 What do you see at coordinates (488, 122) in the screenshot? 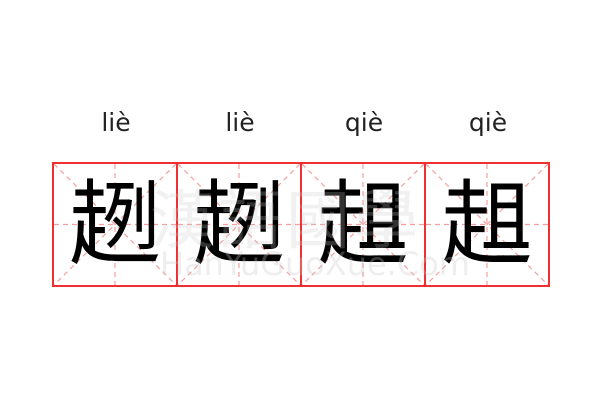
I see `pinyin-4: qiè` at bounding box center [488, 122].